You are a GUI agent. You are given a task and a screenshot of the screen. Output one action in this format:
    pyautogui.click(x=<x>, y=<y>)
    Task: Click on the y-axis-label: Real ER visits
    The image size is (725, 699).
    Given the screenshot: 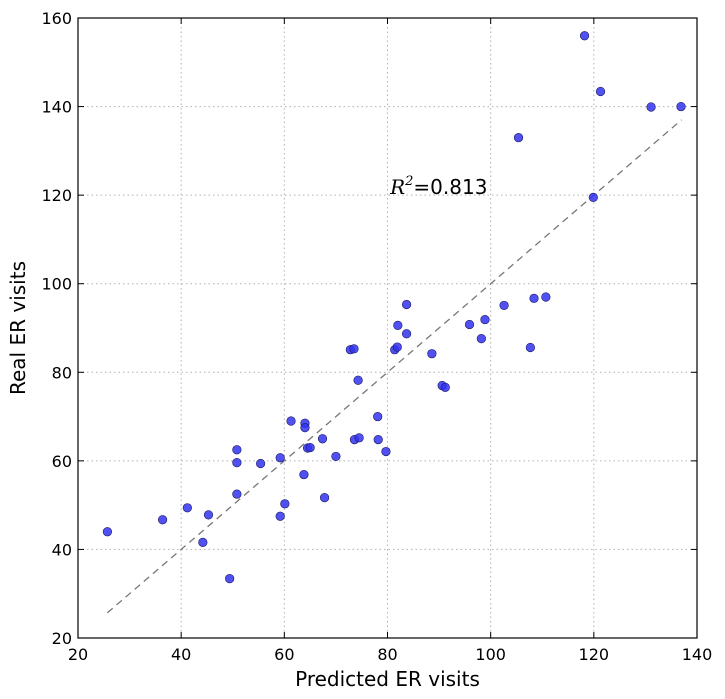 What is the action you would take?
    pyautogui.click(x=18, y=328)
    